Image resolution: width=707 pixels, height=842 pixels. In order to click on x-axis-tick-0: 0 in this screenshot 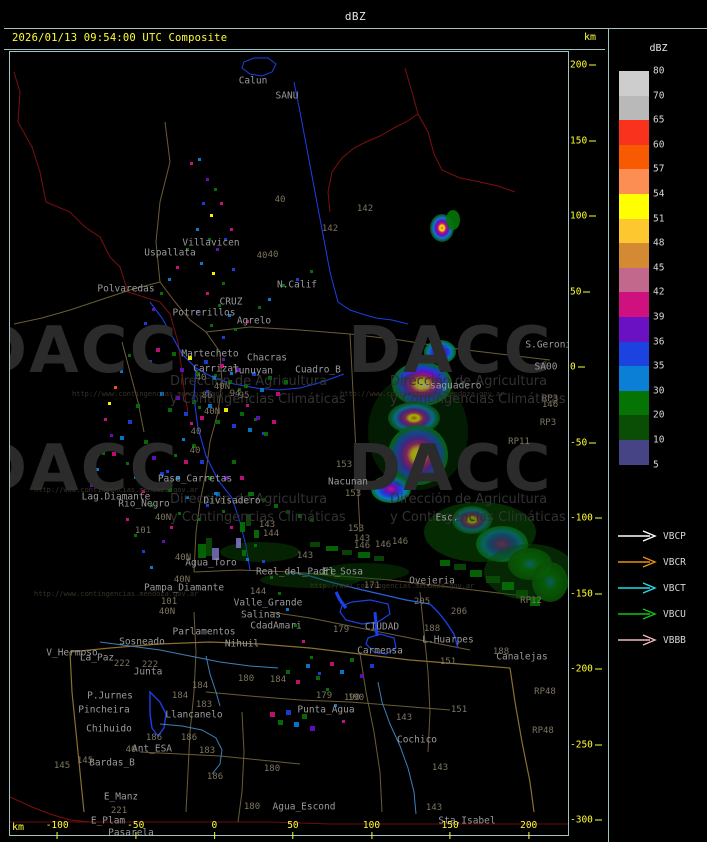, I will do `click(214, 829)`.